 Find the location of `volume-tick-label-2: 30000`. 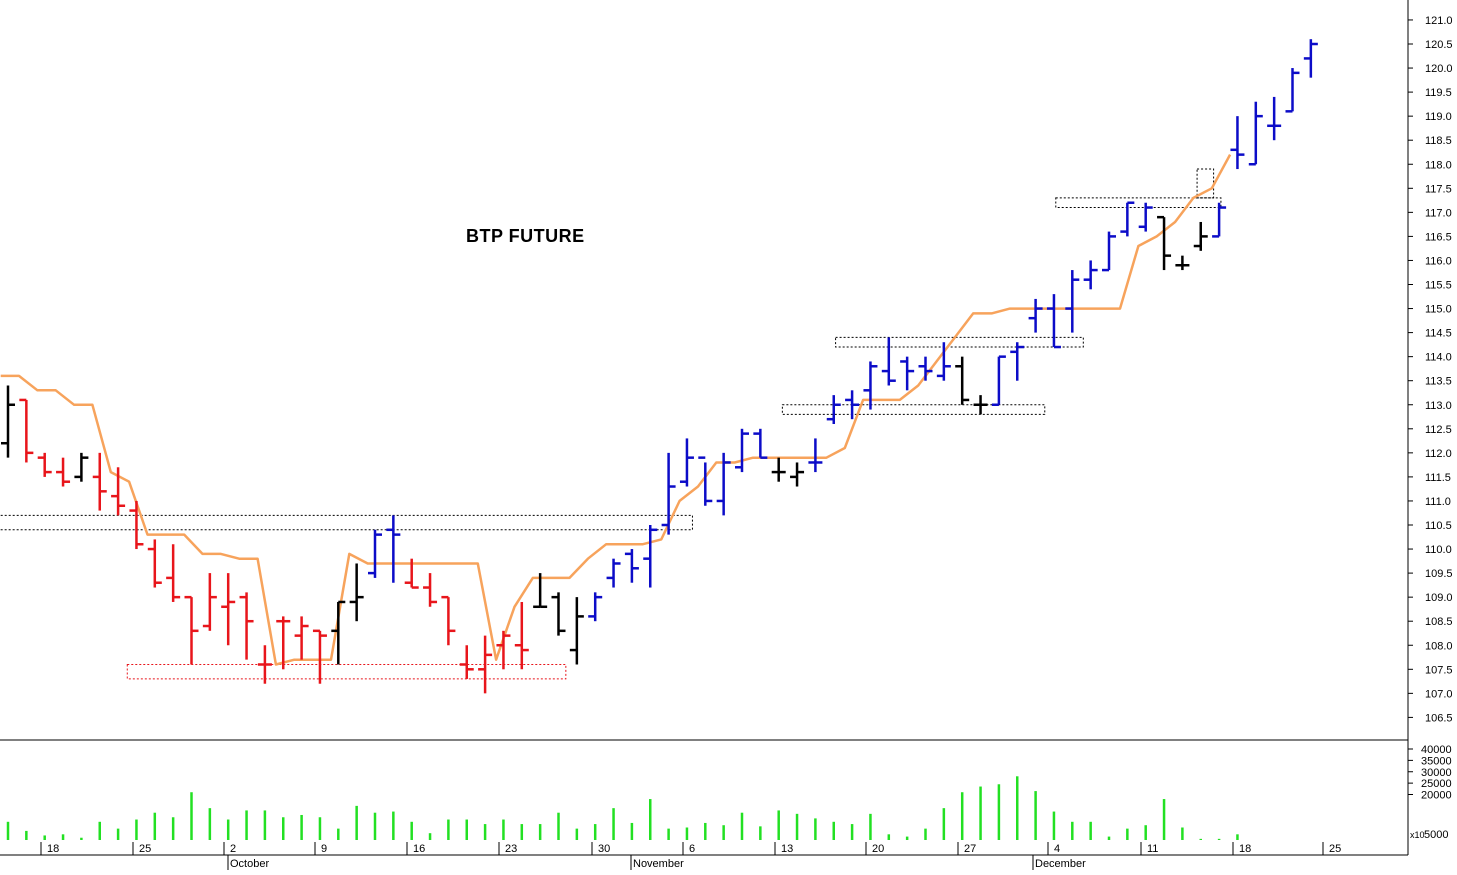

volume-tick-label-2: 30000 is located at coordinates (1436, 773).